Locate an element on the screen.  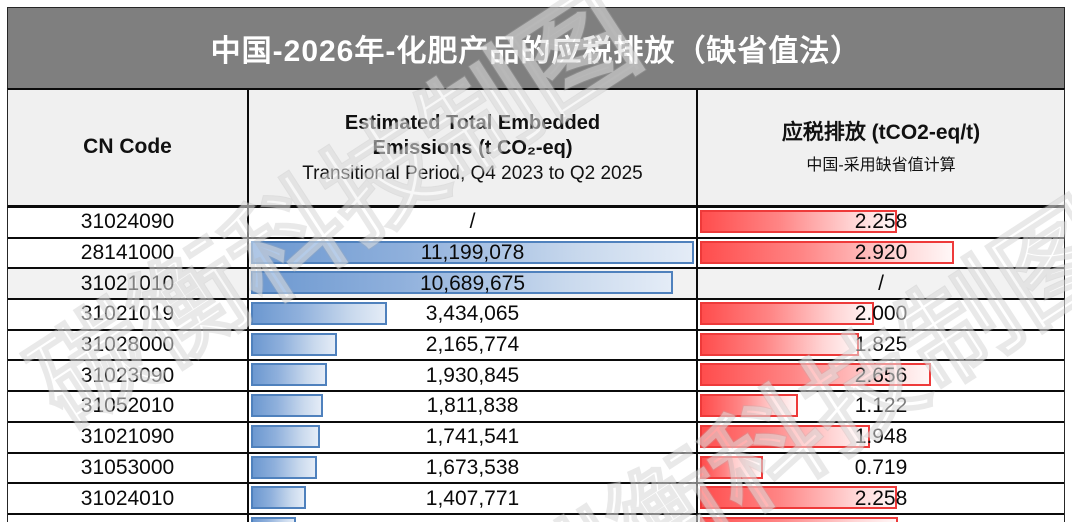
header-embedded-emissions-subtitle: Transitional Period, Q4 2023 to Q2 2025 is located at coordinates (472, 173).